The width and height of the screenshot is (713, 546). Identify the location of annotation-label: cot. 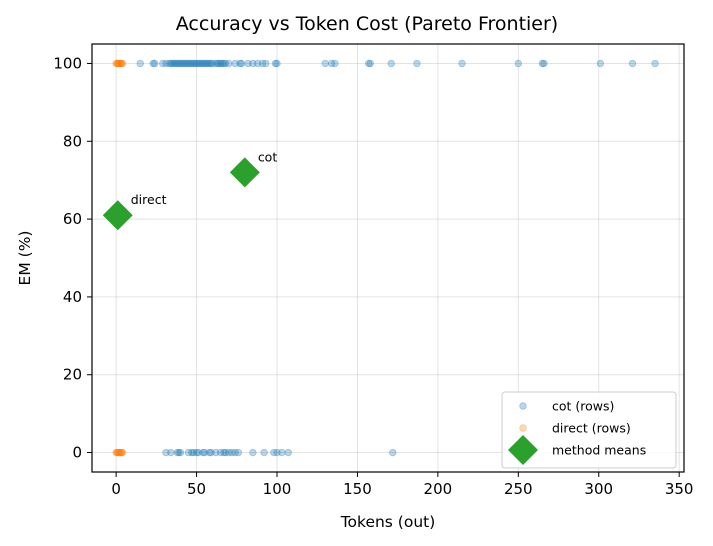
(268, 156).